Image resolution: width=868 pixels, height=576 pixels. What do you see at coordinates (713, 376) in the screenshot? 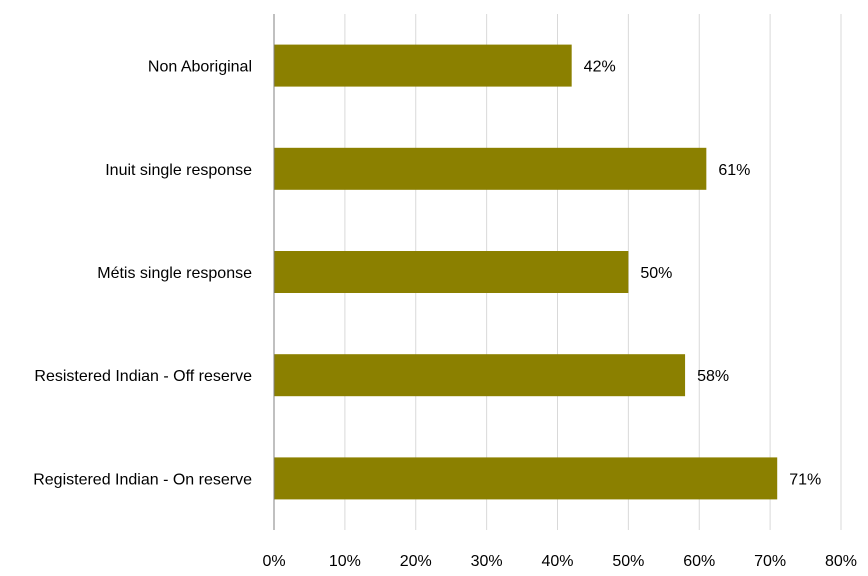
I see `data-label: 58%` at bounding box center [713, 376].